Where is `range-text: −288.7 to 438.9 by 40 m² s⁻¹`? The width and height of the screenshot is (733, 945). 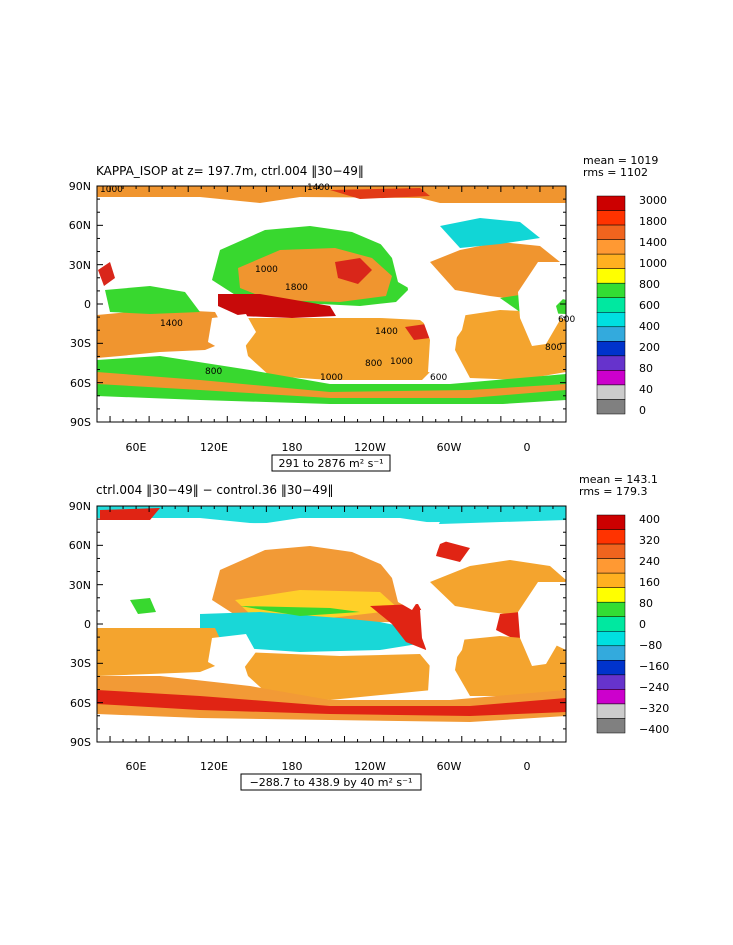 range-text: −288.7 to 438.9 by 40 m² s⁻¹ is located at coordinates (331, 782).